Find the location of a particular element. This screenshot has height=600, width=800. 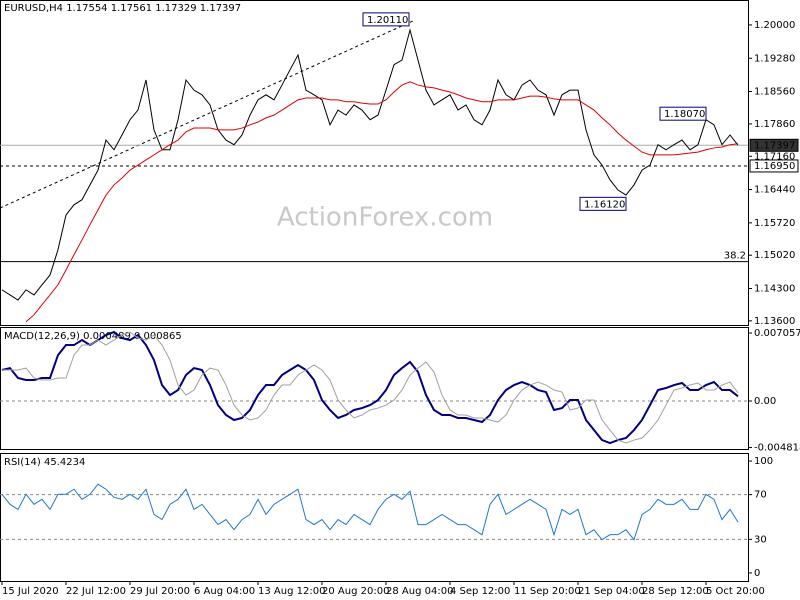

annotation-label: 1.16120 is located at coordinates (604, 204).